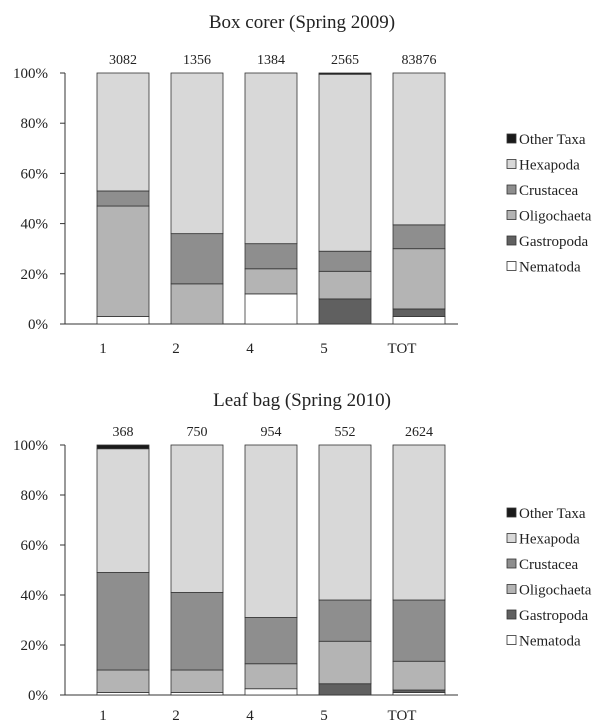 This screenshot has width=605, height=724. What do you see at coordinates (197, 60) in the screenshot?
I see `bar-total-label: 1356` at bounding box center [197, 60].